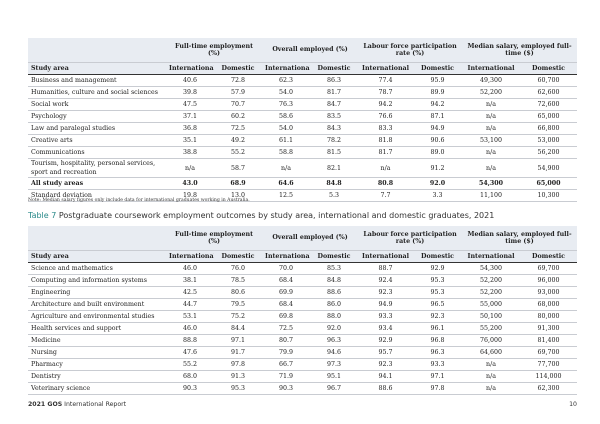 The image size is (600, 424). What do you see at coordinates (190, 376) in the screenshot?
I see `table-cell: 68.0` at bounding box center [190, 376].